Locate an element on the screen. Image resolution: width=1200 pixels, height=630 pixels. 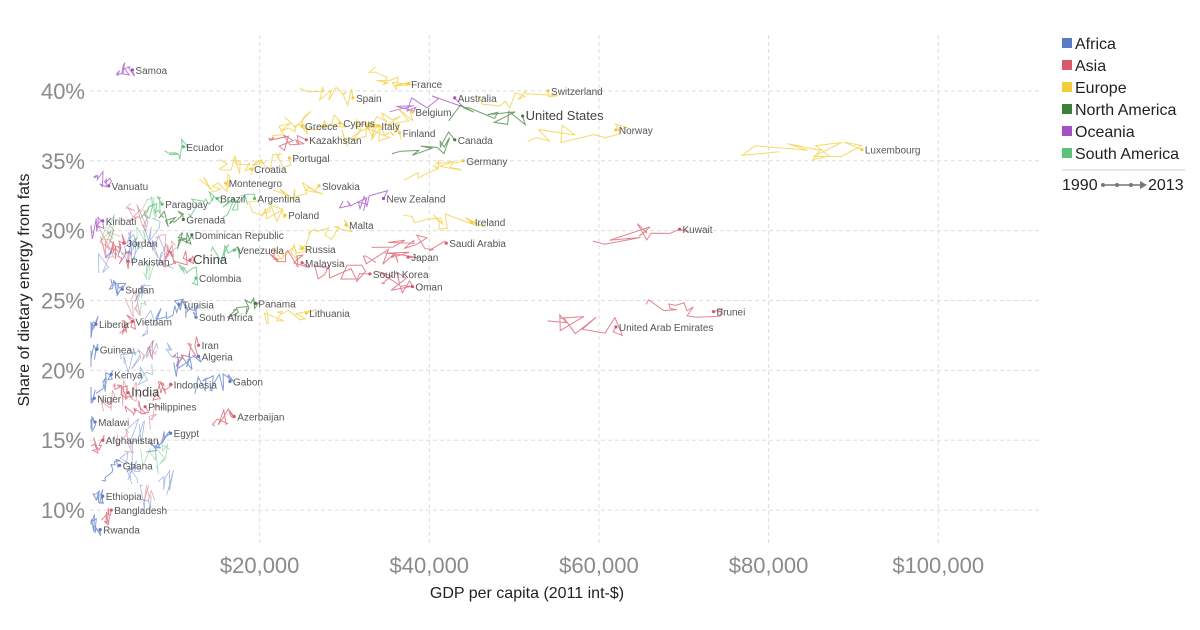
legend-item: North America is located at coordinates (1119, 110).